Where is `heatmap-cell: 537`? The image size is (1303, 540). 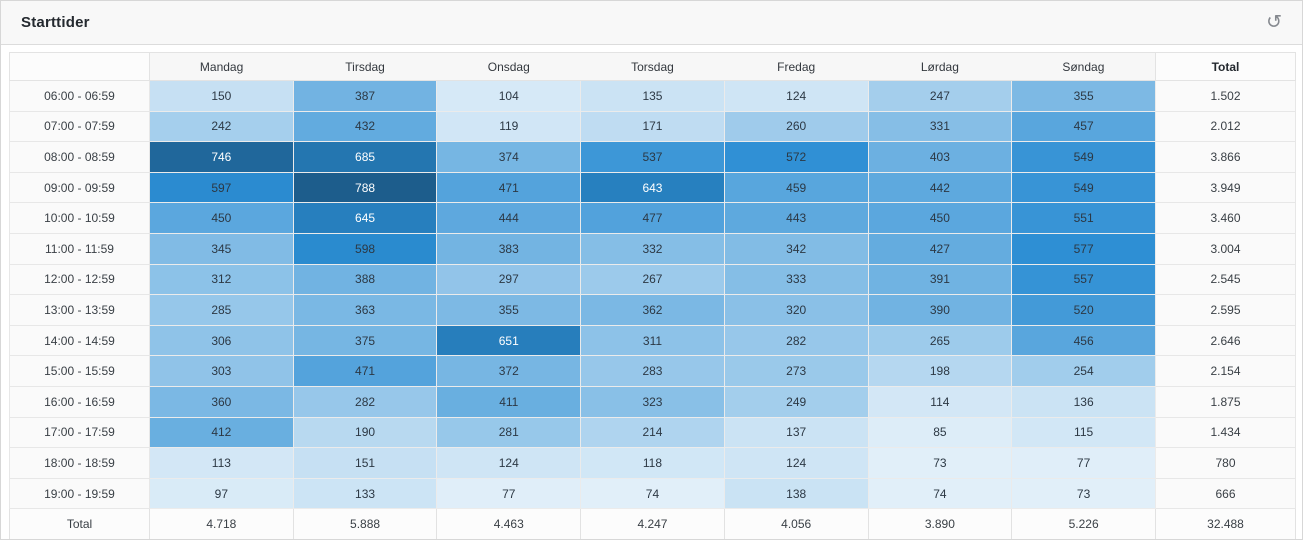
heatmap-cell: 537 is located at coordinates (652, 157).